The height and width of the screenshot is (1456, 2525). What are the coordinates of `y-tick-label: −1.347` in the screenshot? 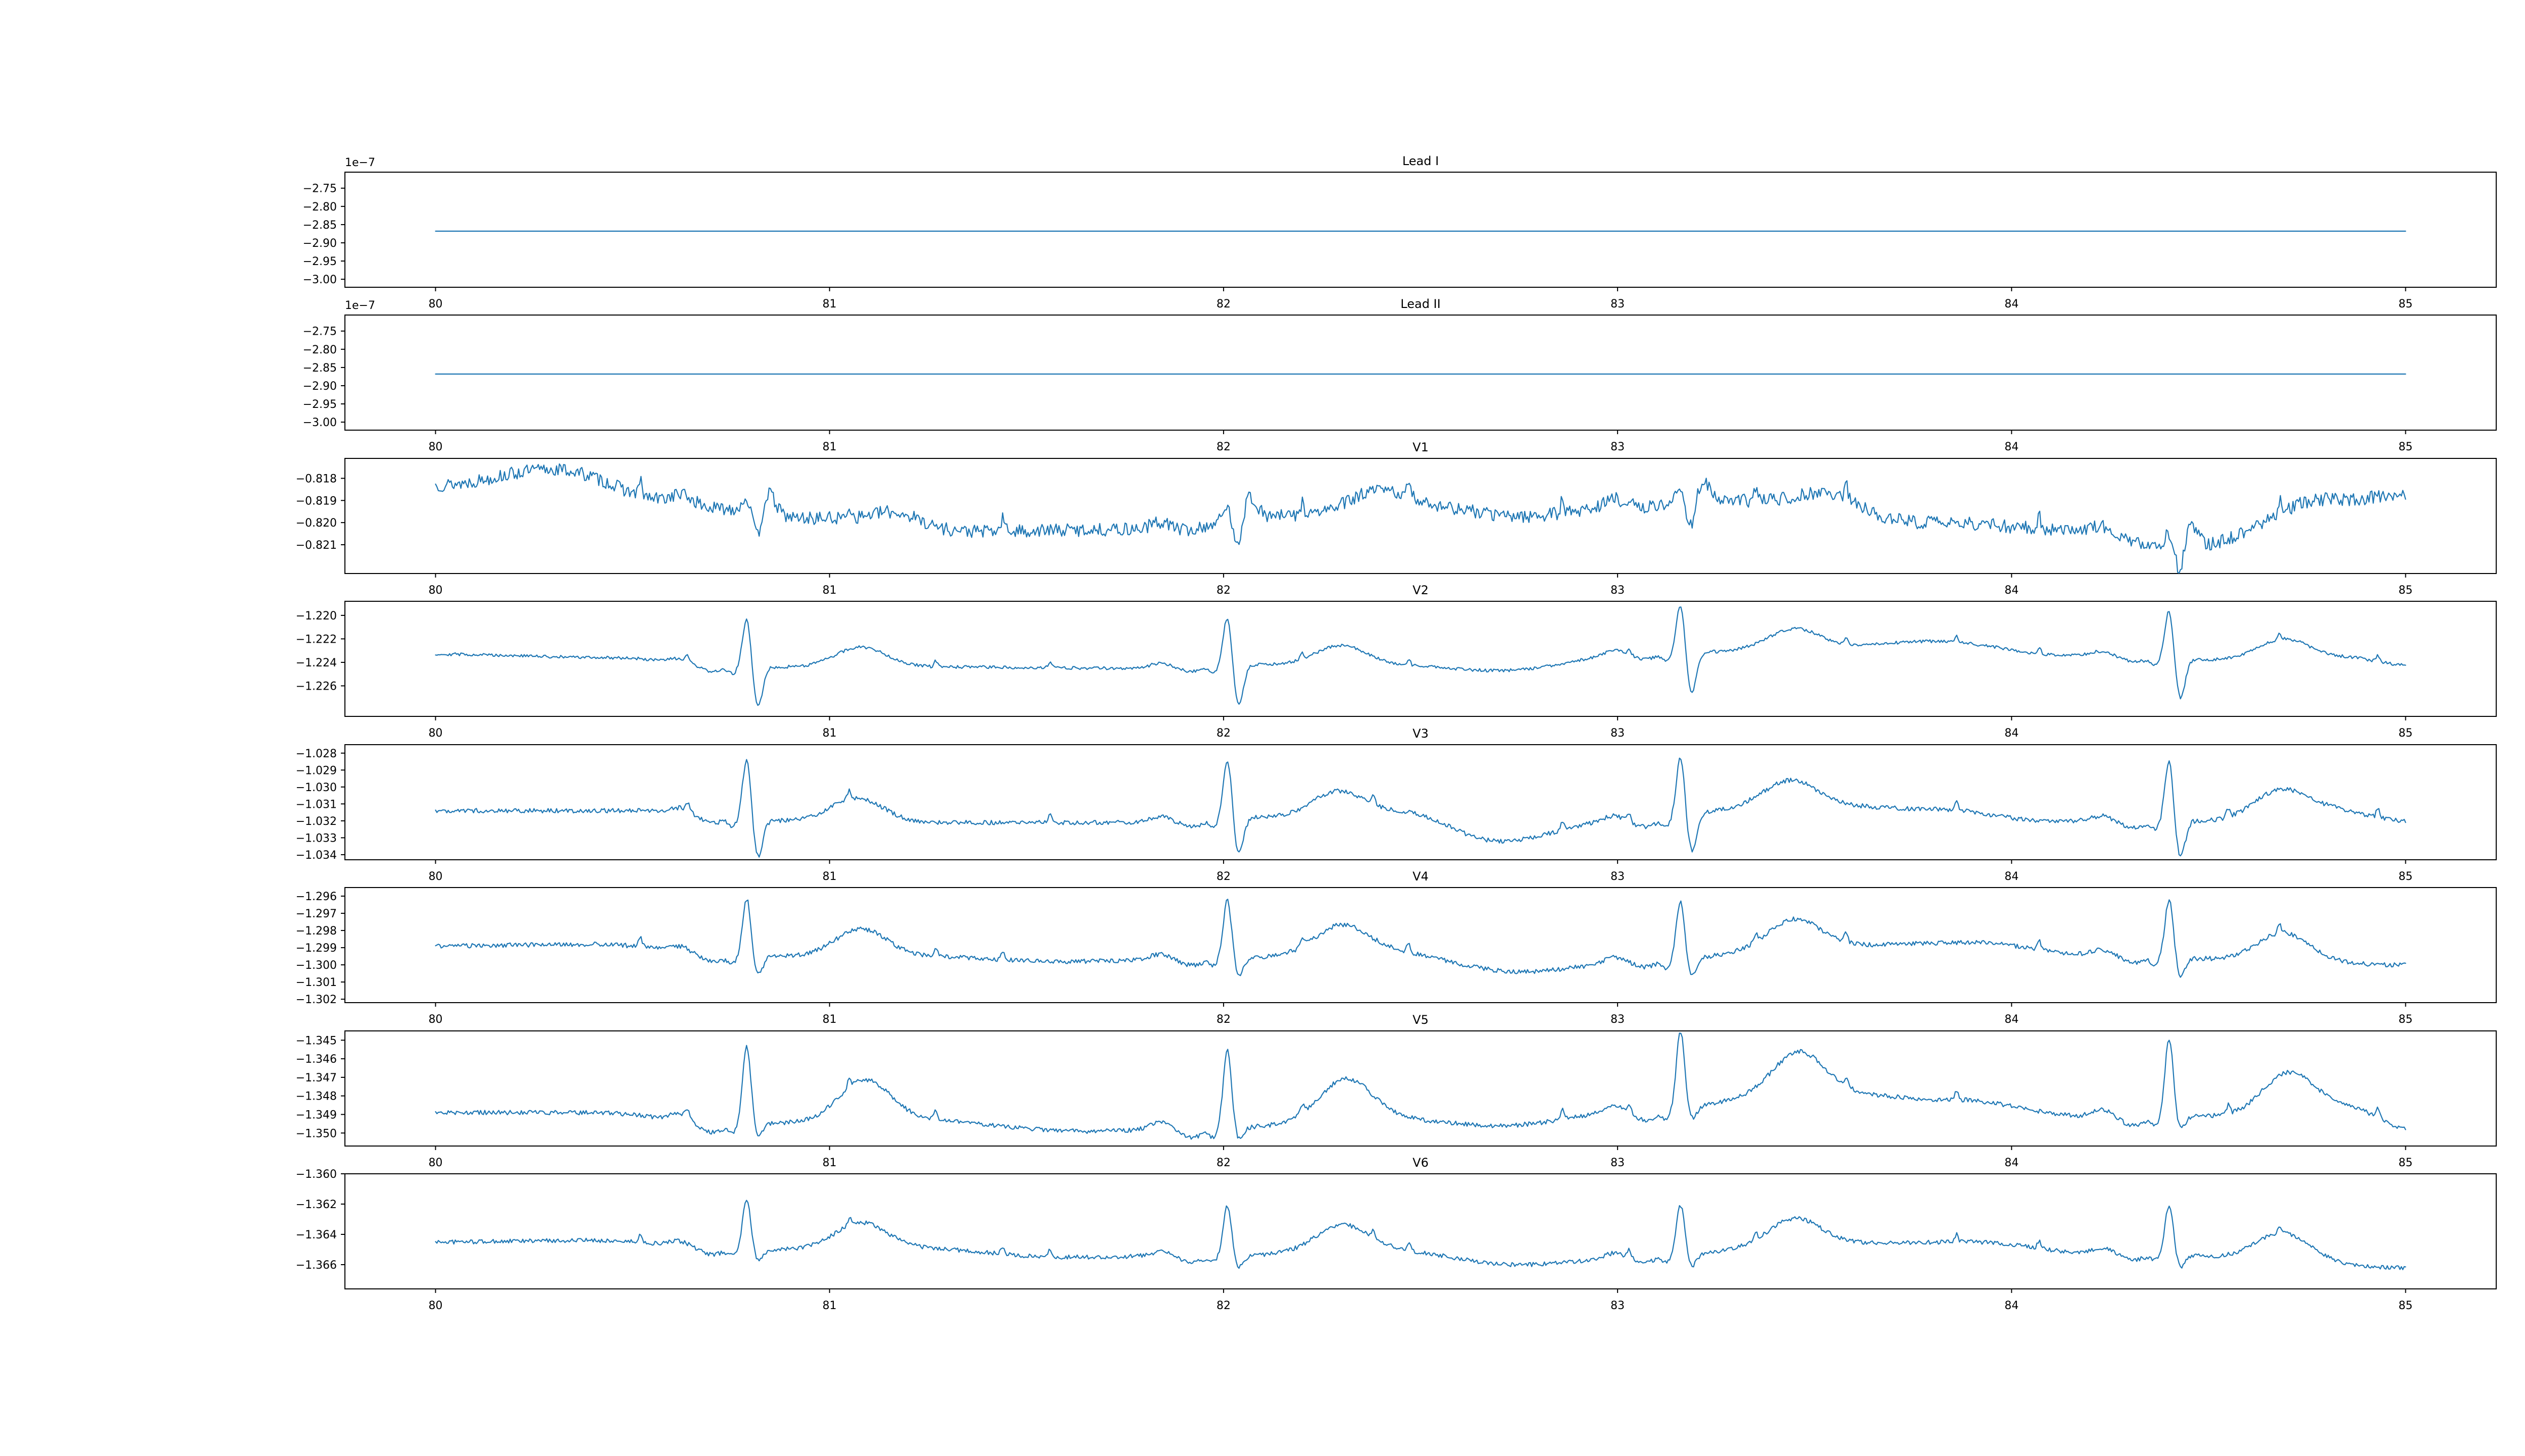 It's located at (316, 1078).